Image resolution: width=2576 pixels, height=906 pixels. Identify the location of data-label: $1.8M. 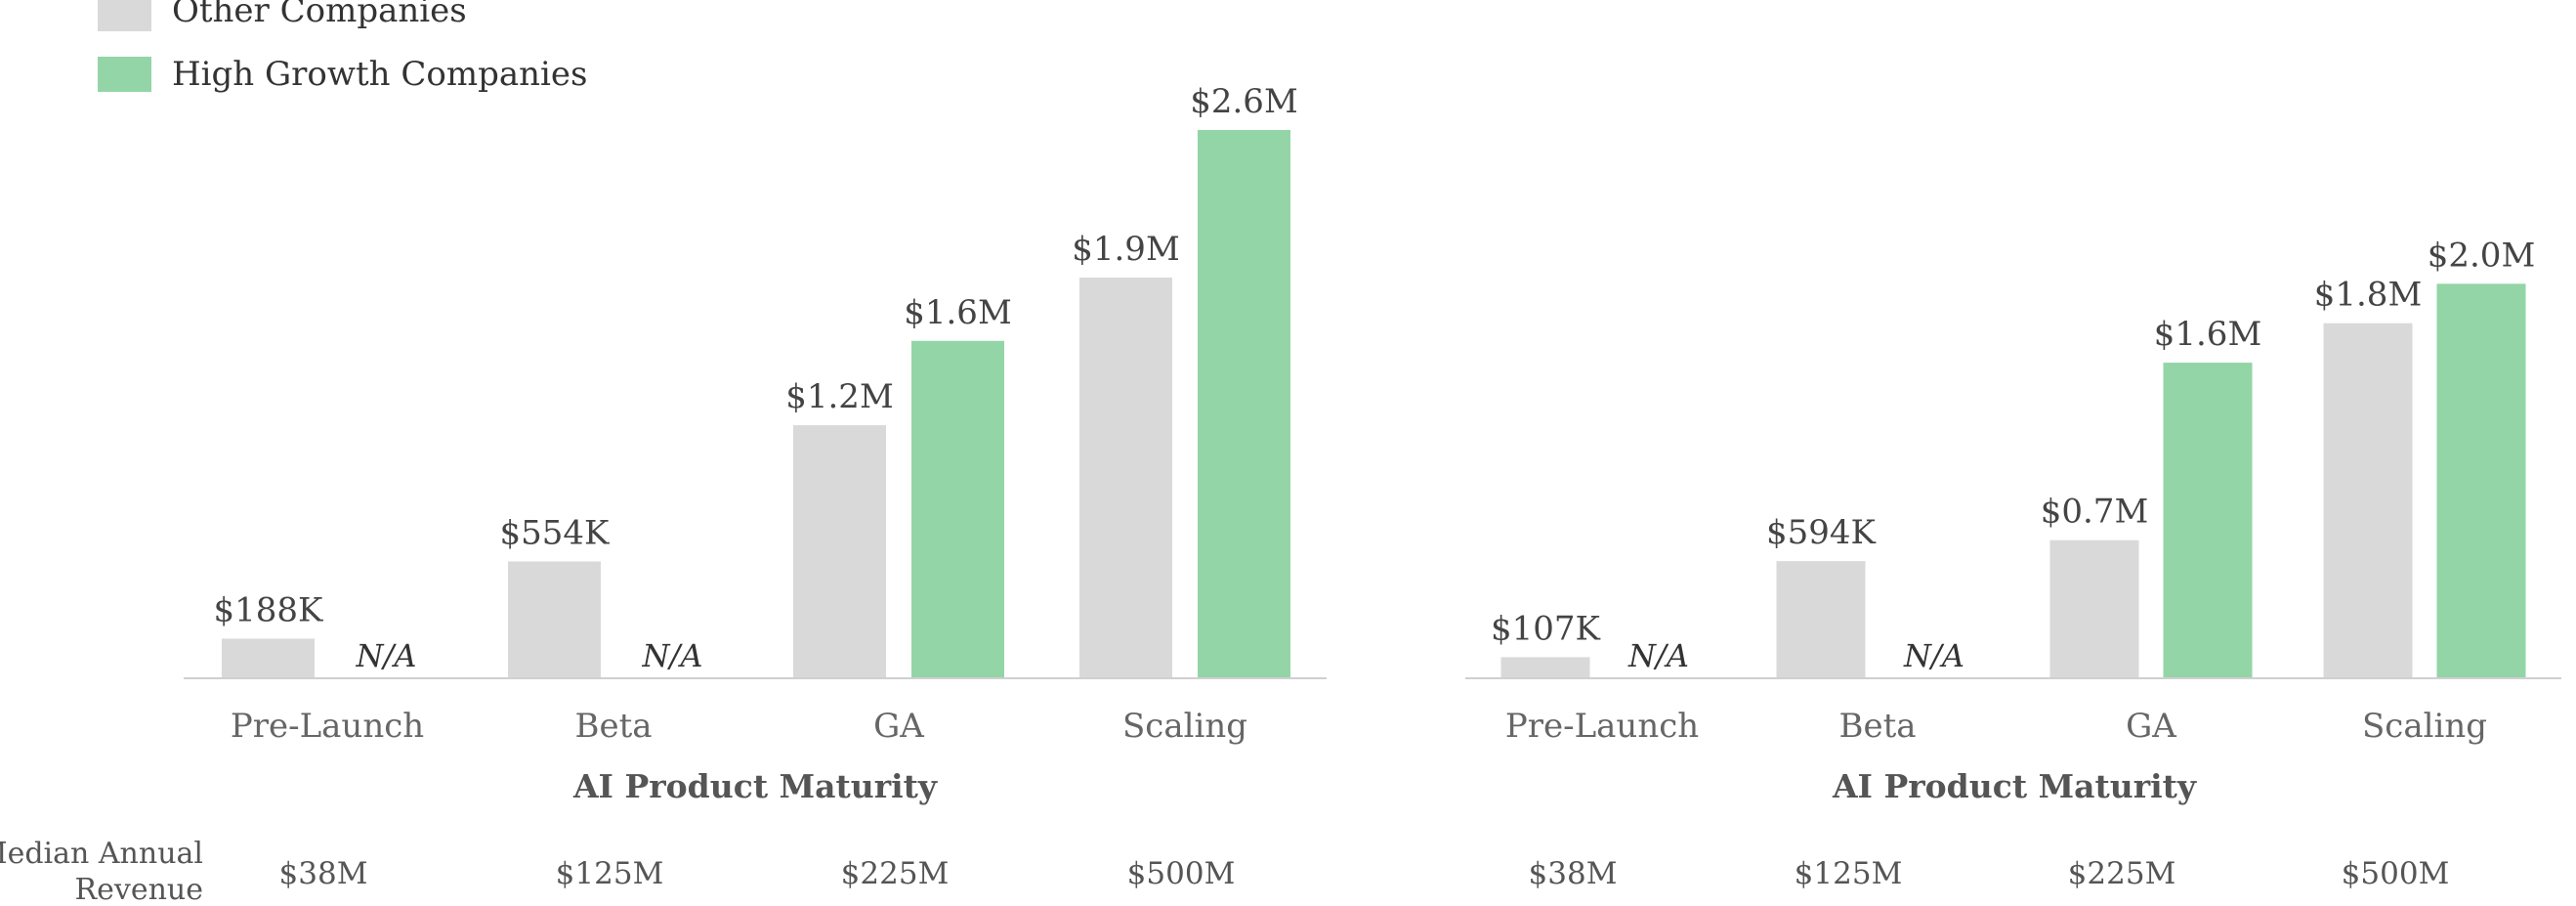
(2368, 296).